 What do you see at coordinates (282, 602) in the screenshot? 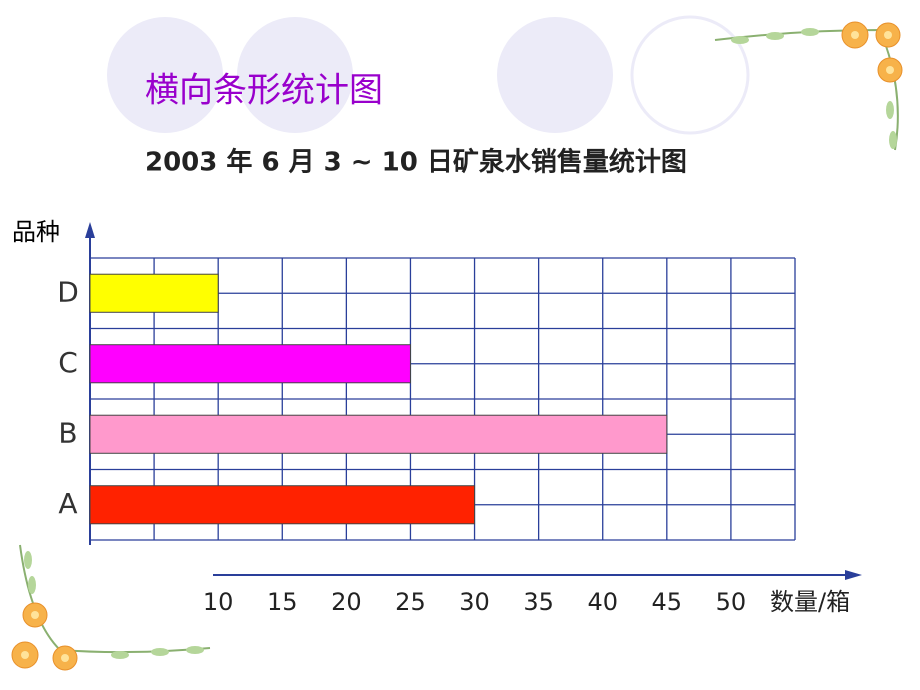
I see `x-tick-label: 15` at bounding box center [282, 602].